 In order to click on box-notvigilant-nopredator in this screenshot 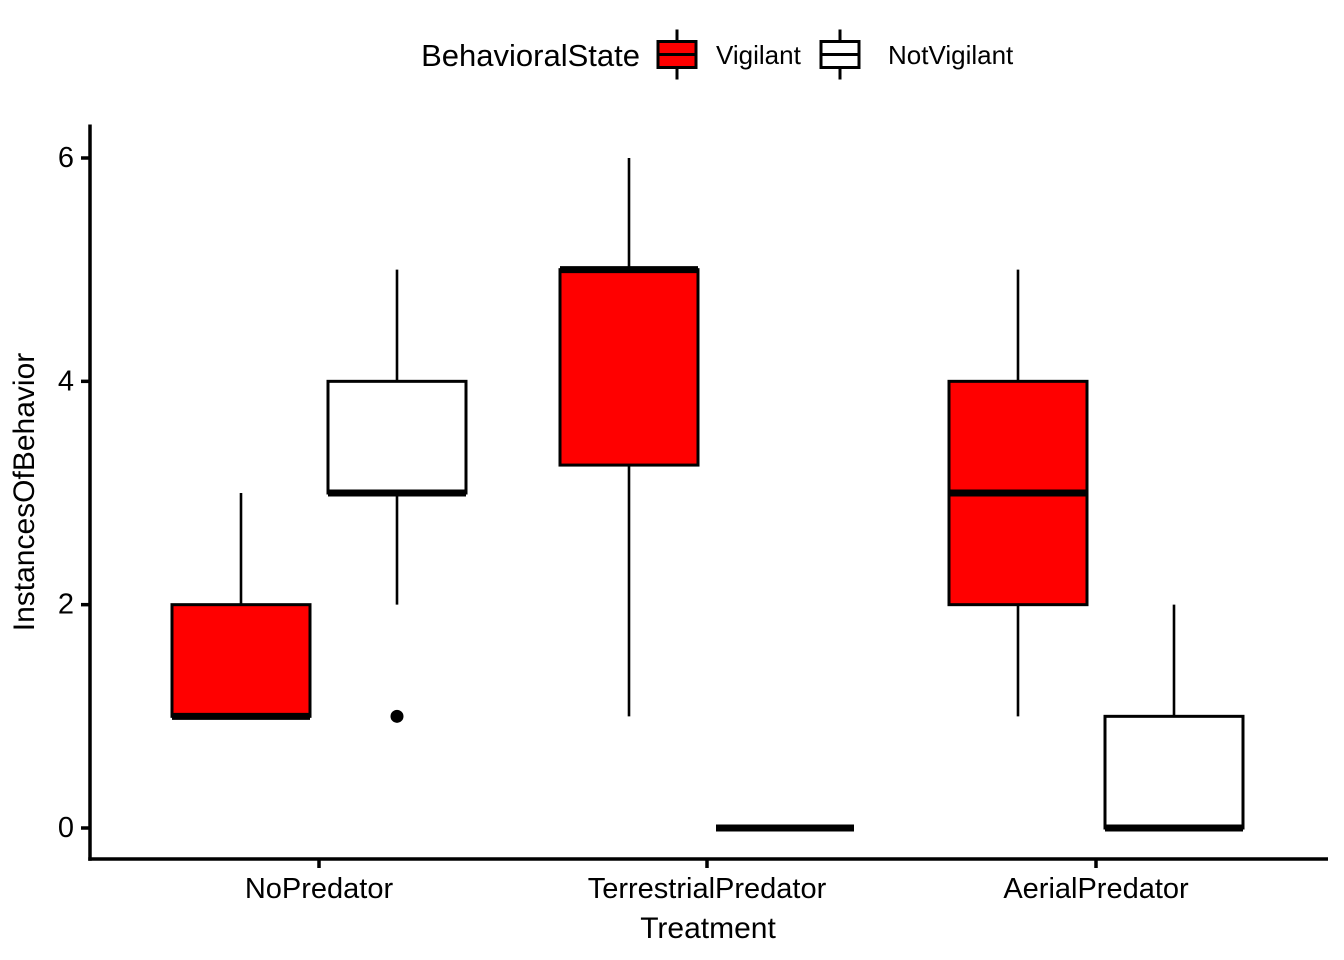, I will do `click(397, 437)`.